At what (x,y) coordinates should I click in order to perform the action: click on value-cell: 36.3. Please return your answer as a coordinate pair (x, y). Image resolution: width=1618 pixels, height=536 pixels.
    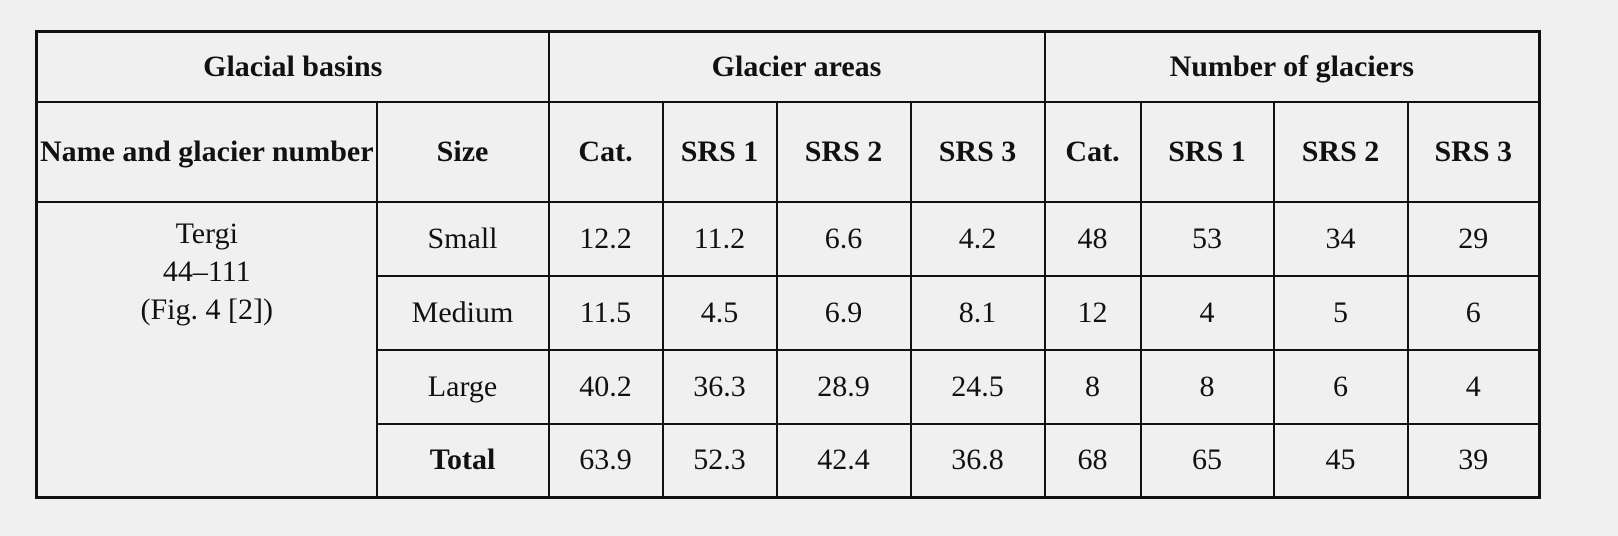
    Looking at the image, I should click on (719, 386).